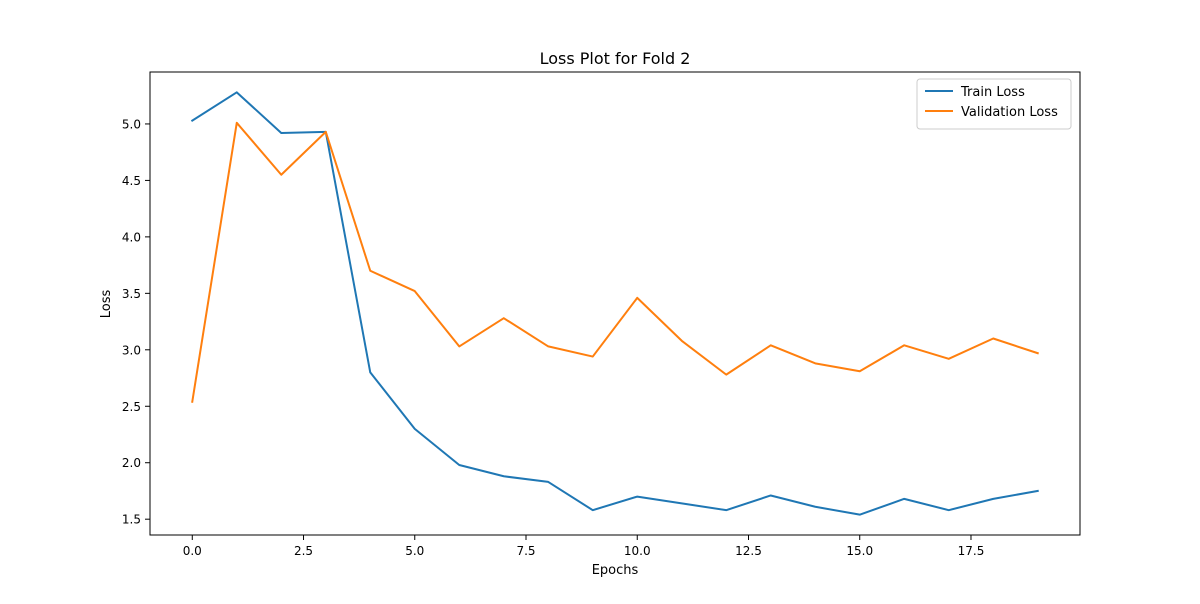  What do you see at coordinates (992, 92) in the screenshot?
I see `legend-label-train-loss: Train Loss` at bounding box center [992, 92].